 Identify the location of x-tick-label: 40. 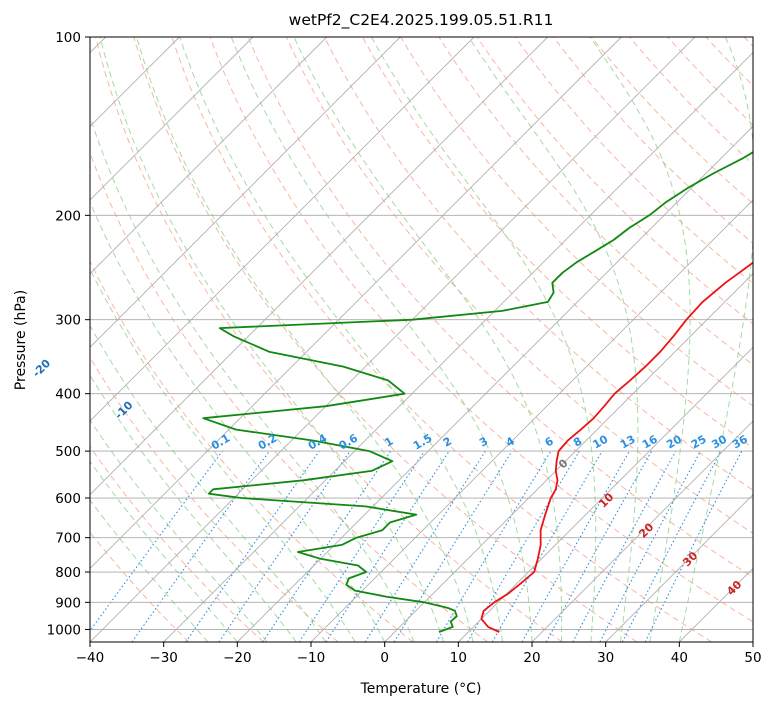
(679, 658).